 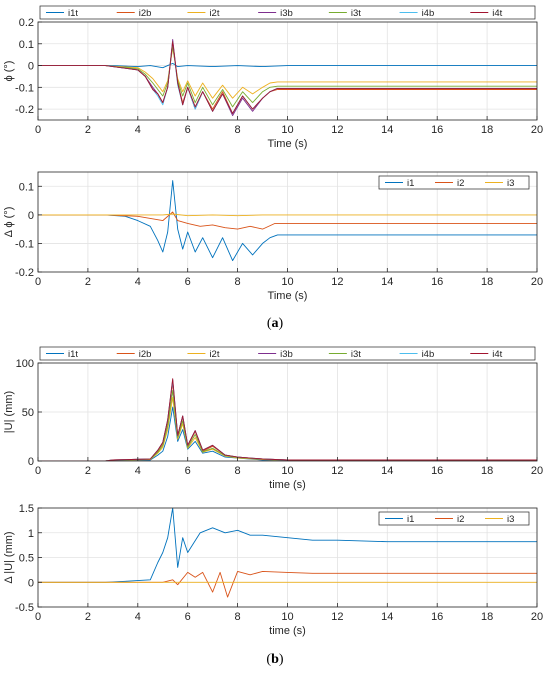 What do you see at coordinates (399, 519) in the screenshot?
I see `legend-item-i1: i1` at bounding box center [399, 519].